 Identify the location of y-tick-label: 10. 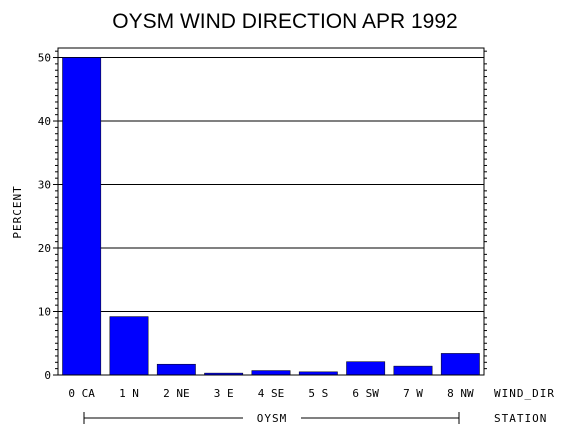
(44, 312).